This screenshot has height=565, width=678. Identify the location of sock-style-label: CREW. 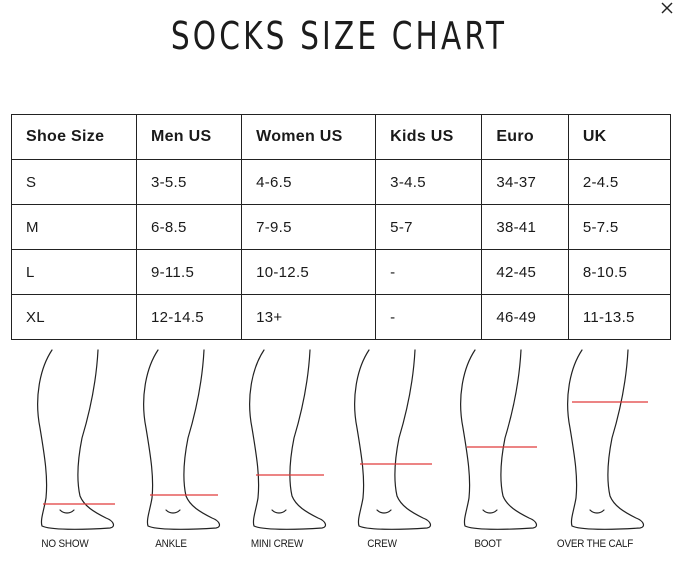
(382, 544).